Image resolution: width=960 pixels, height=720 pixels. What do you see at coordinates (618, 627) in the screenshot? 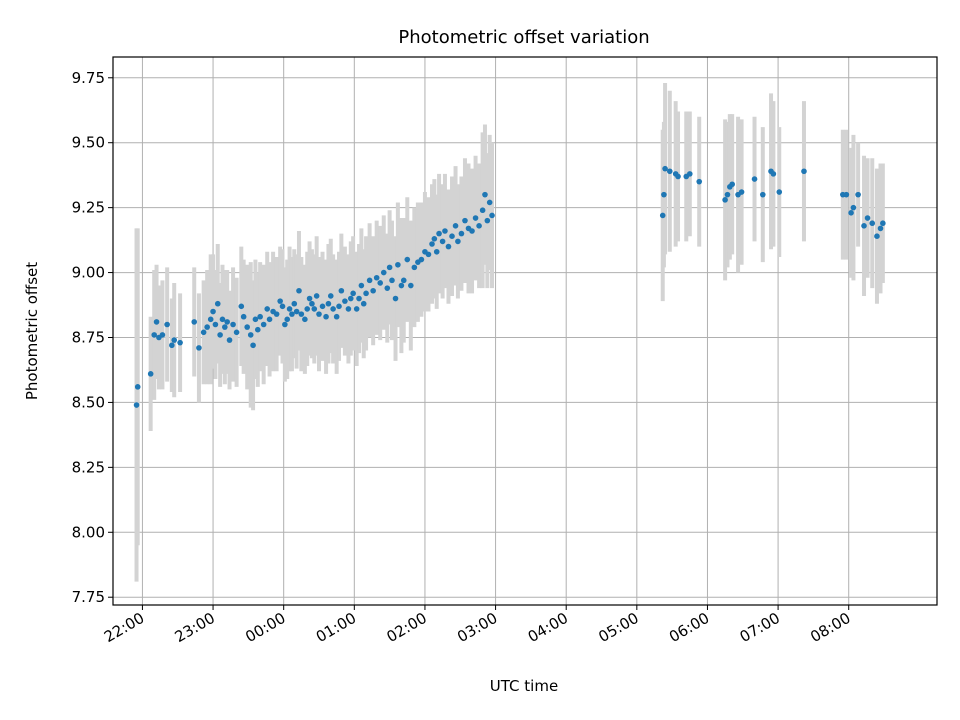
I see `x-tick-label: 05:00` at bounding box center [618, 627].